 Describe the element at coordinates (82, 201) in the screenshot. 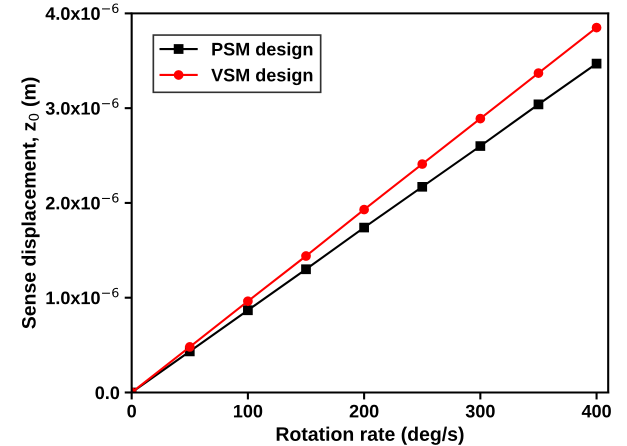

I see `y-tick-label: 2.0x10$^{−6}$` at that location.